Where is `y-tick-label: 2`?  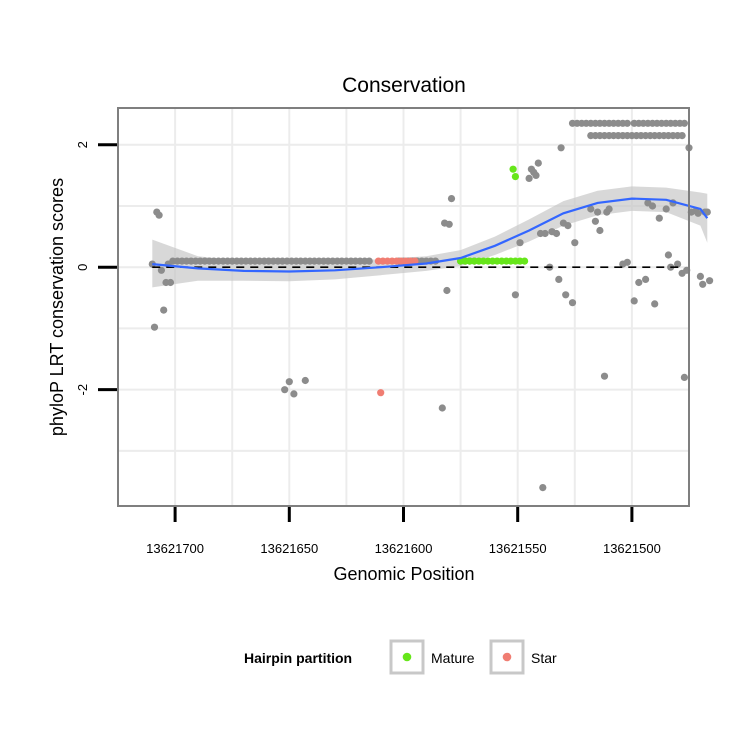
y-tick-label: 2 is located at coordinates (82, 144).